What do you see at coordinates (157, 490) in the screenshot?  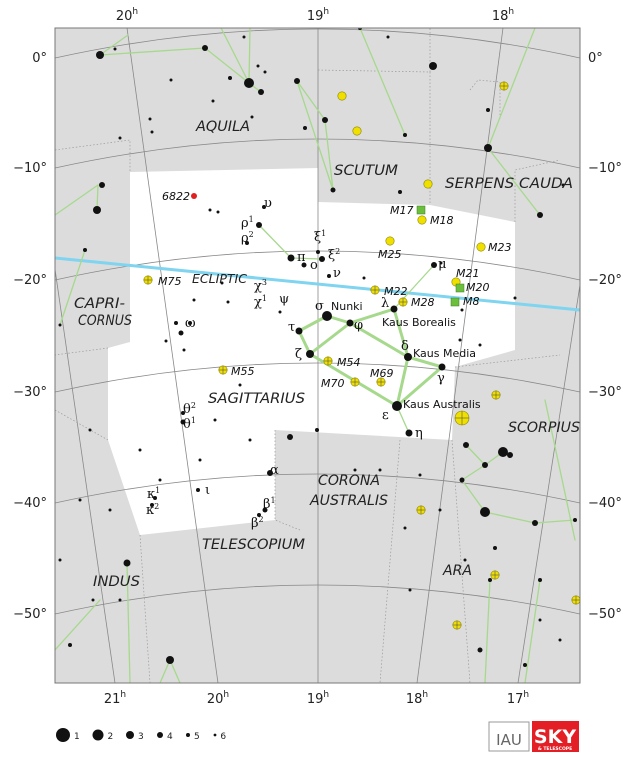 I see `greek-superscript: 1` at bounding box center [157, 490].